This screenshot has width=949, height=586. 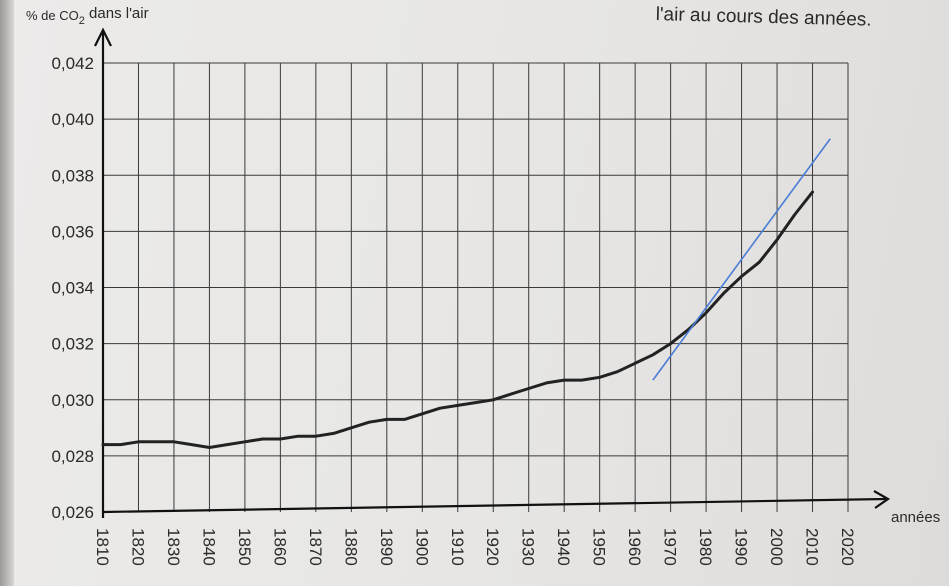 What do you see at coordinates (72, 119) in the screenshot?
I see `y-tick-label: 0,040` at bounding box center [72, 119].